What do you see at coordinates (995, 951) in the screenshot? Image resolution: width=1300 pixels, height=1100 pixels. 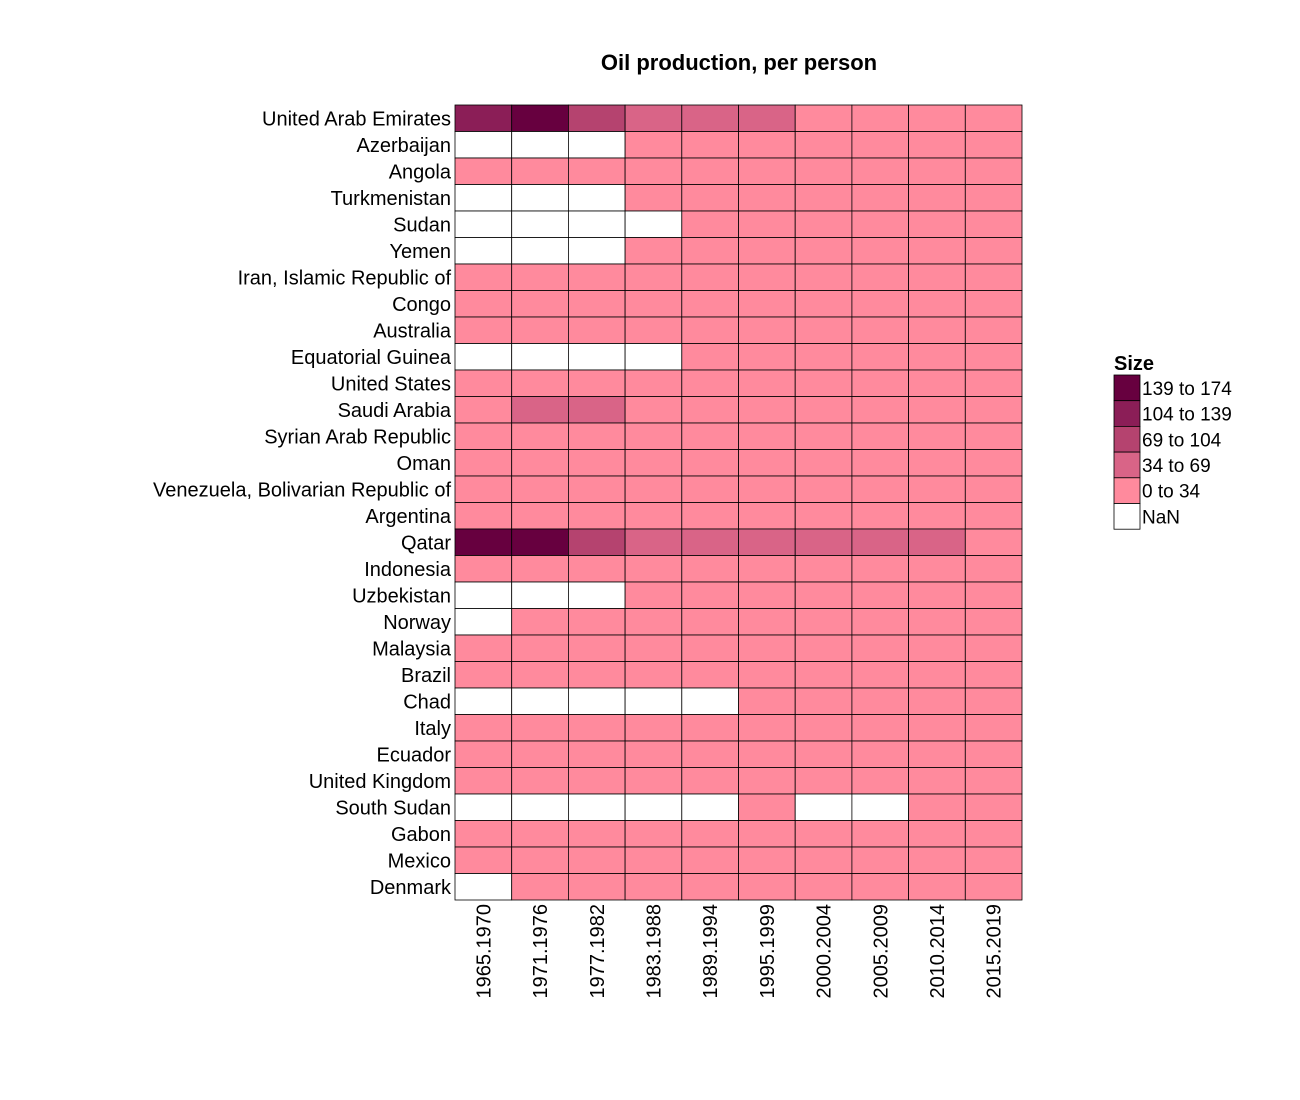 I see `column-label-9: 2015.2019` at bounding box center [995, 951].